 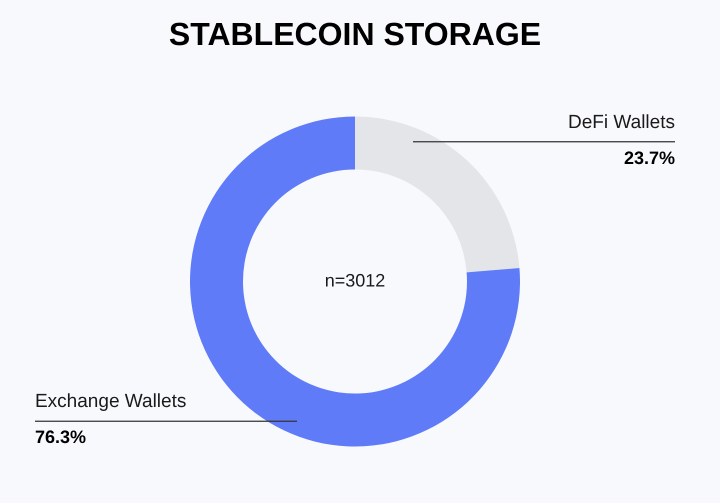 What do you see at coordinates (649, 158) in the screenshot?
I see `data-label: 23.7%` at bounding box center [649, 158].